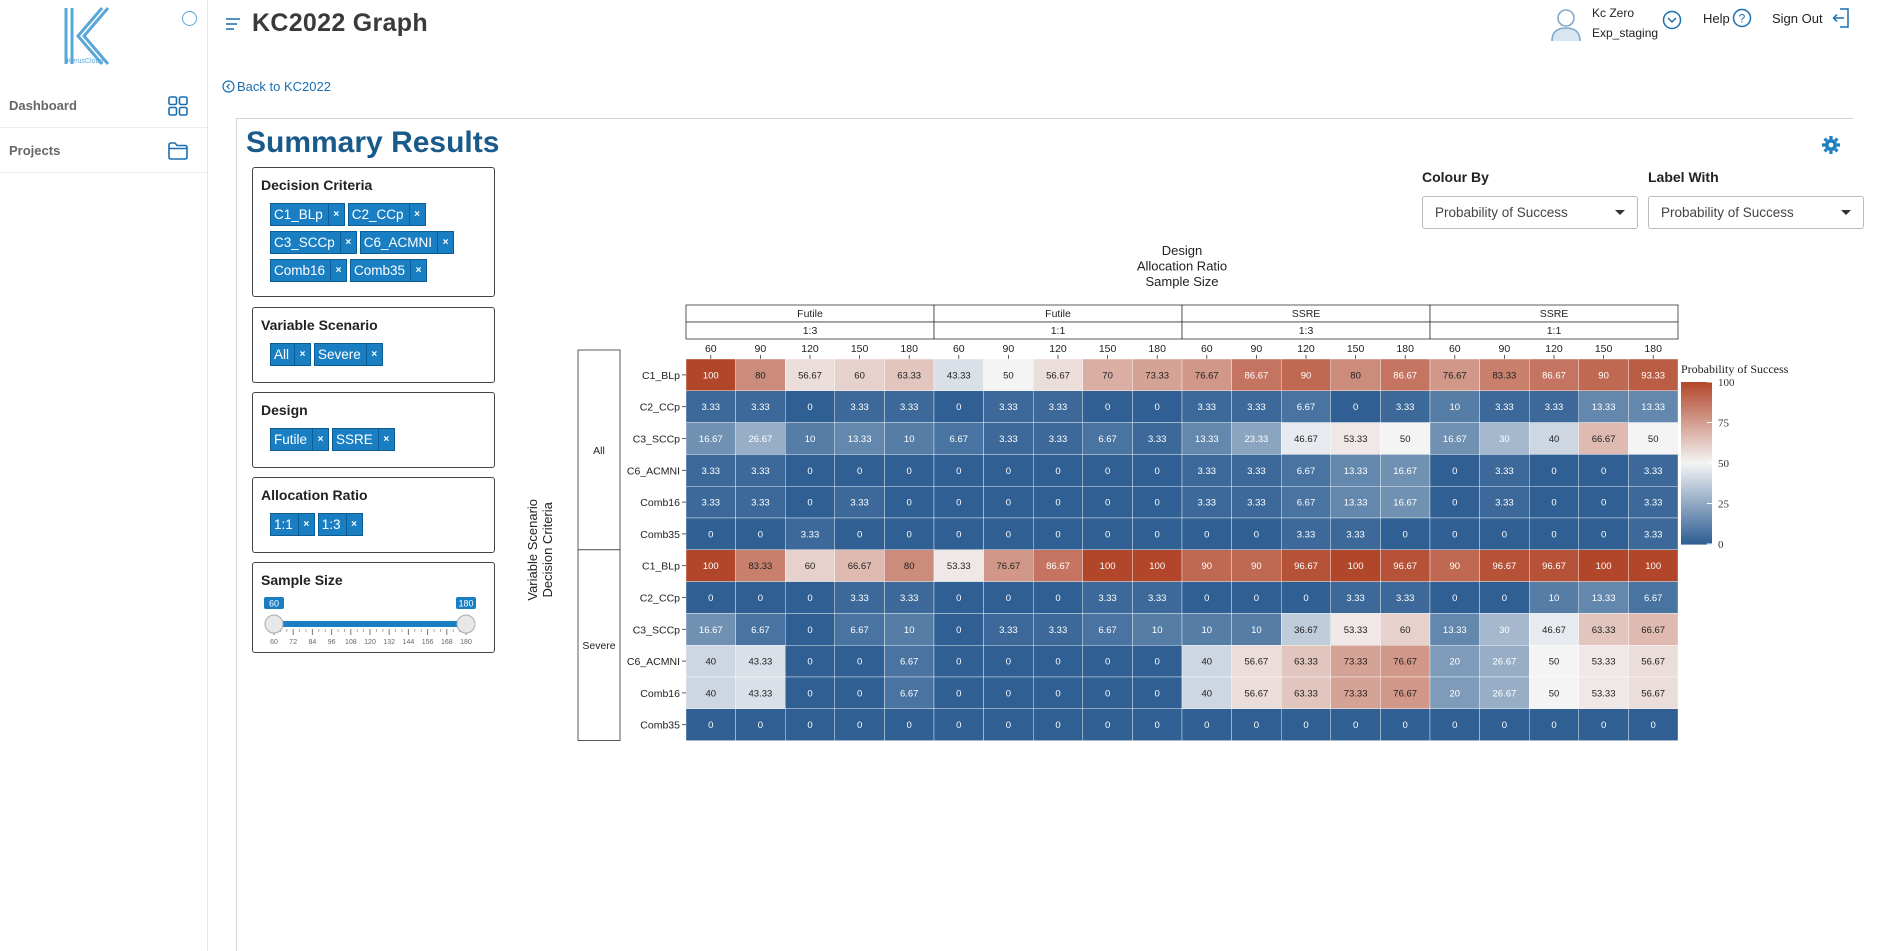 Image resolution: width=1885 pixels, height=951 pixels. I want to click on filter-chip: C6_ACMNI ×, so click(407, 242).